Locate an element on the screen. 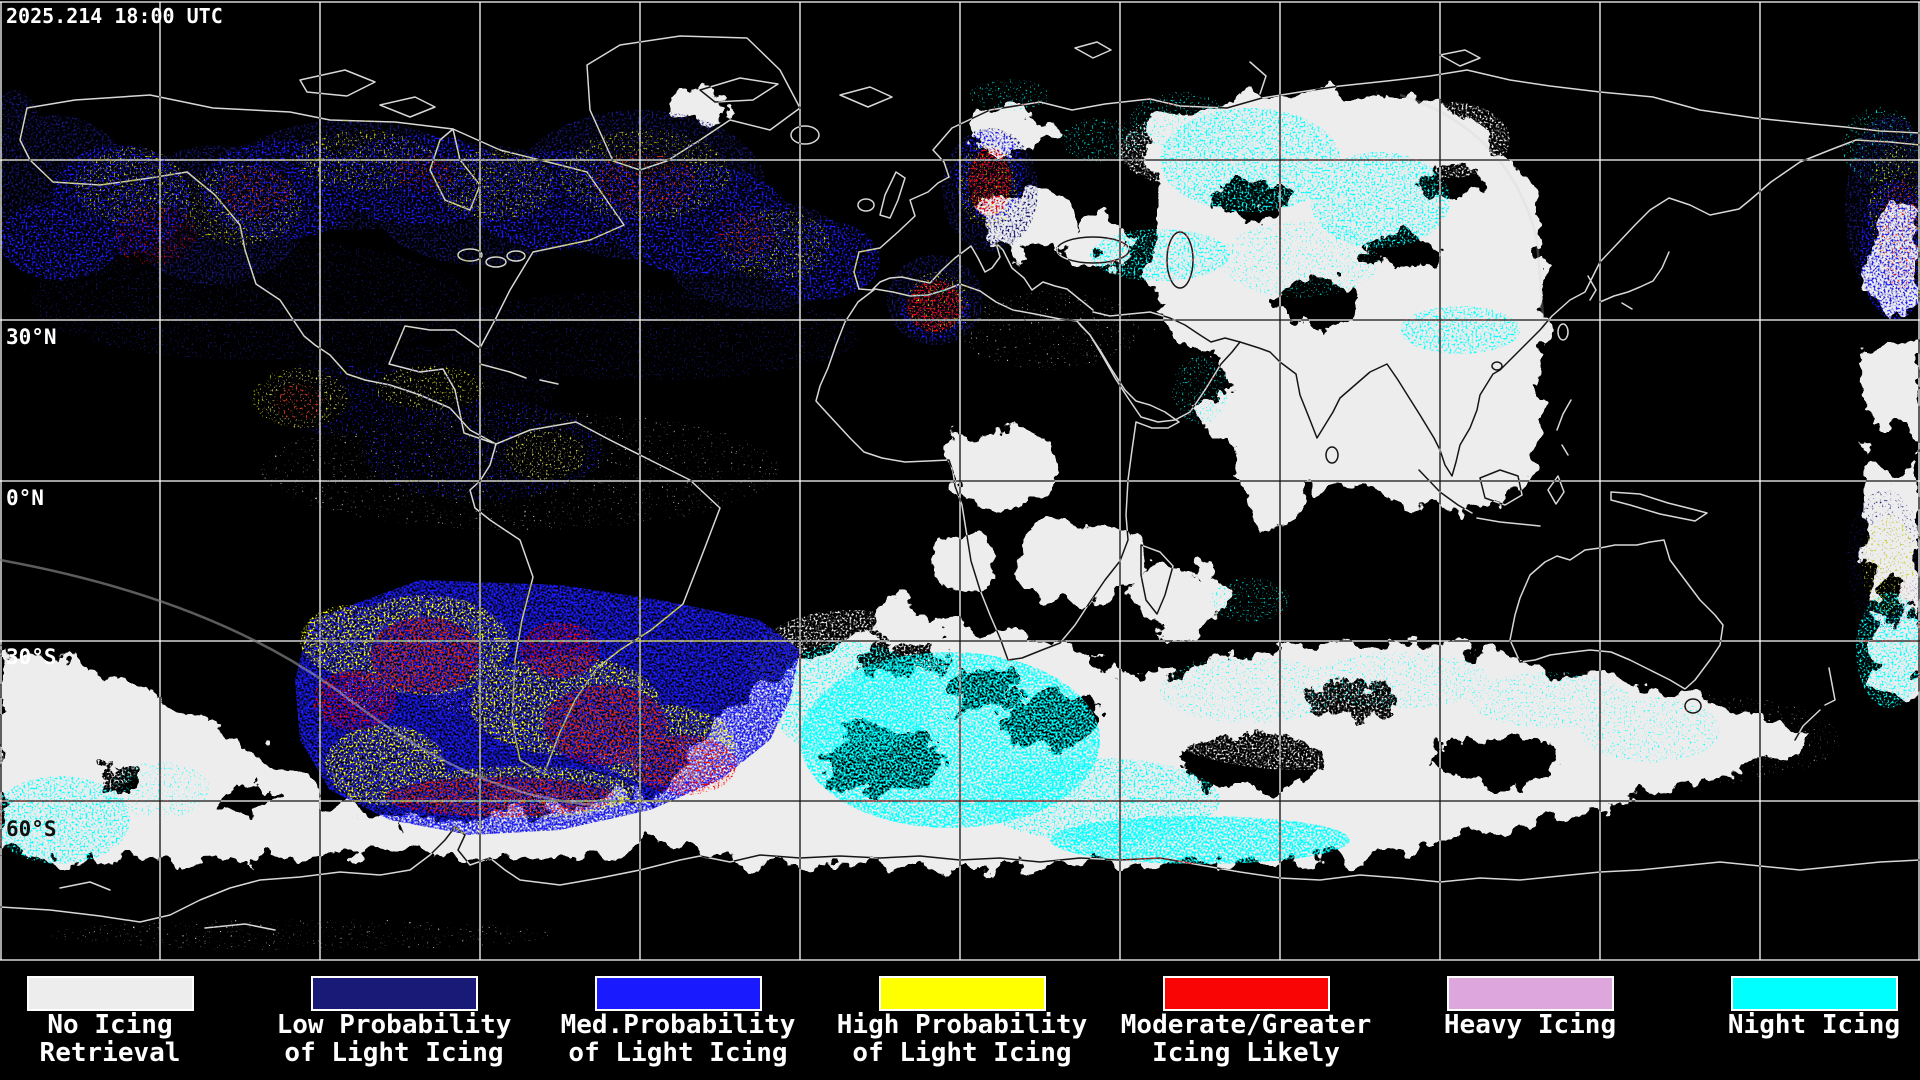  legend-item-med-prob: Med.Probability of Light Icing is located at coordinates (678, 1021).